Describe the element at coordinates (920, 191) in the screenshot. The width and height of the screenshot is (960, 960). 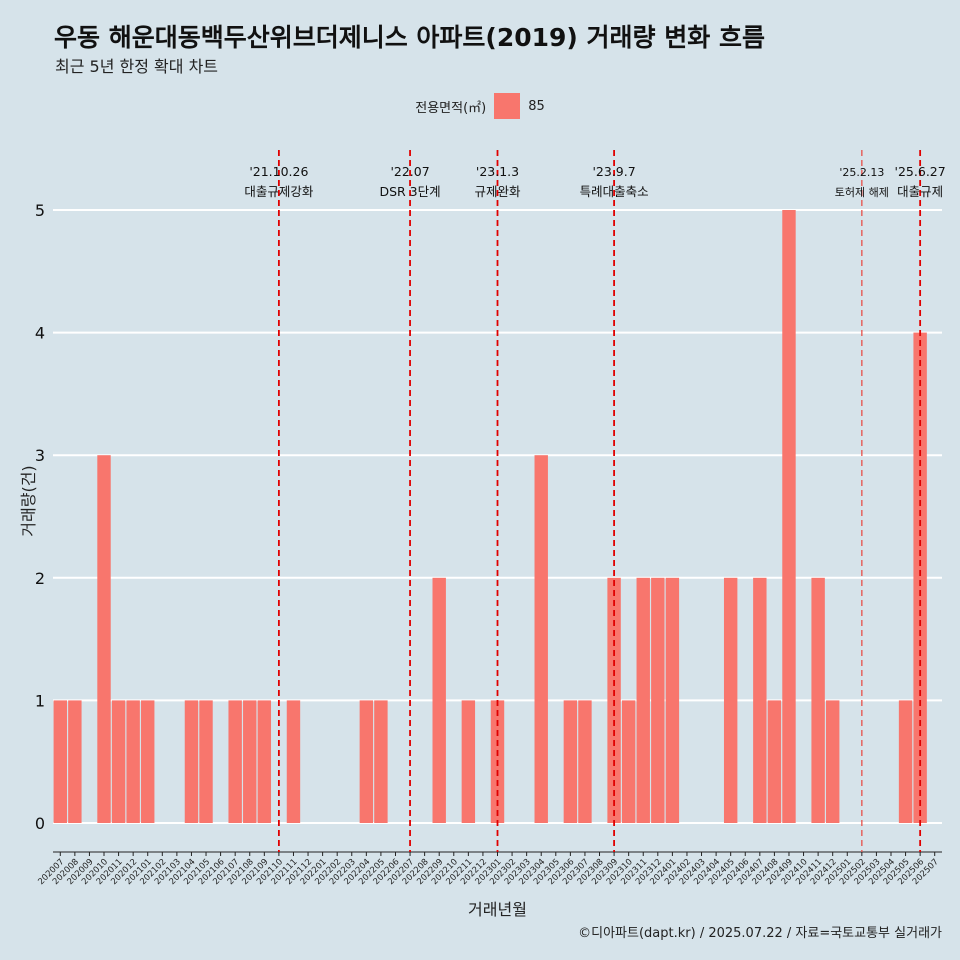
I see `annotation-text: 대출규제` at that location.